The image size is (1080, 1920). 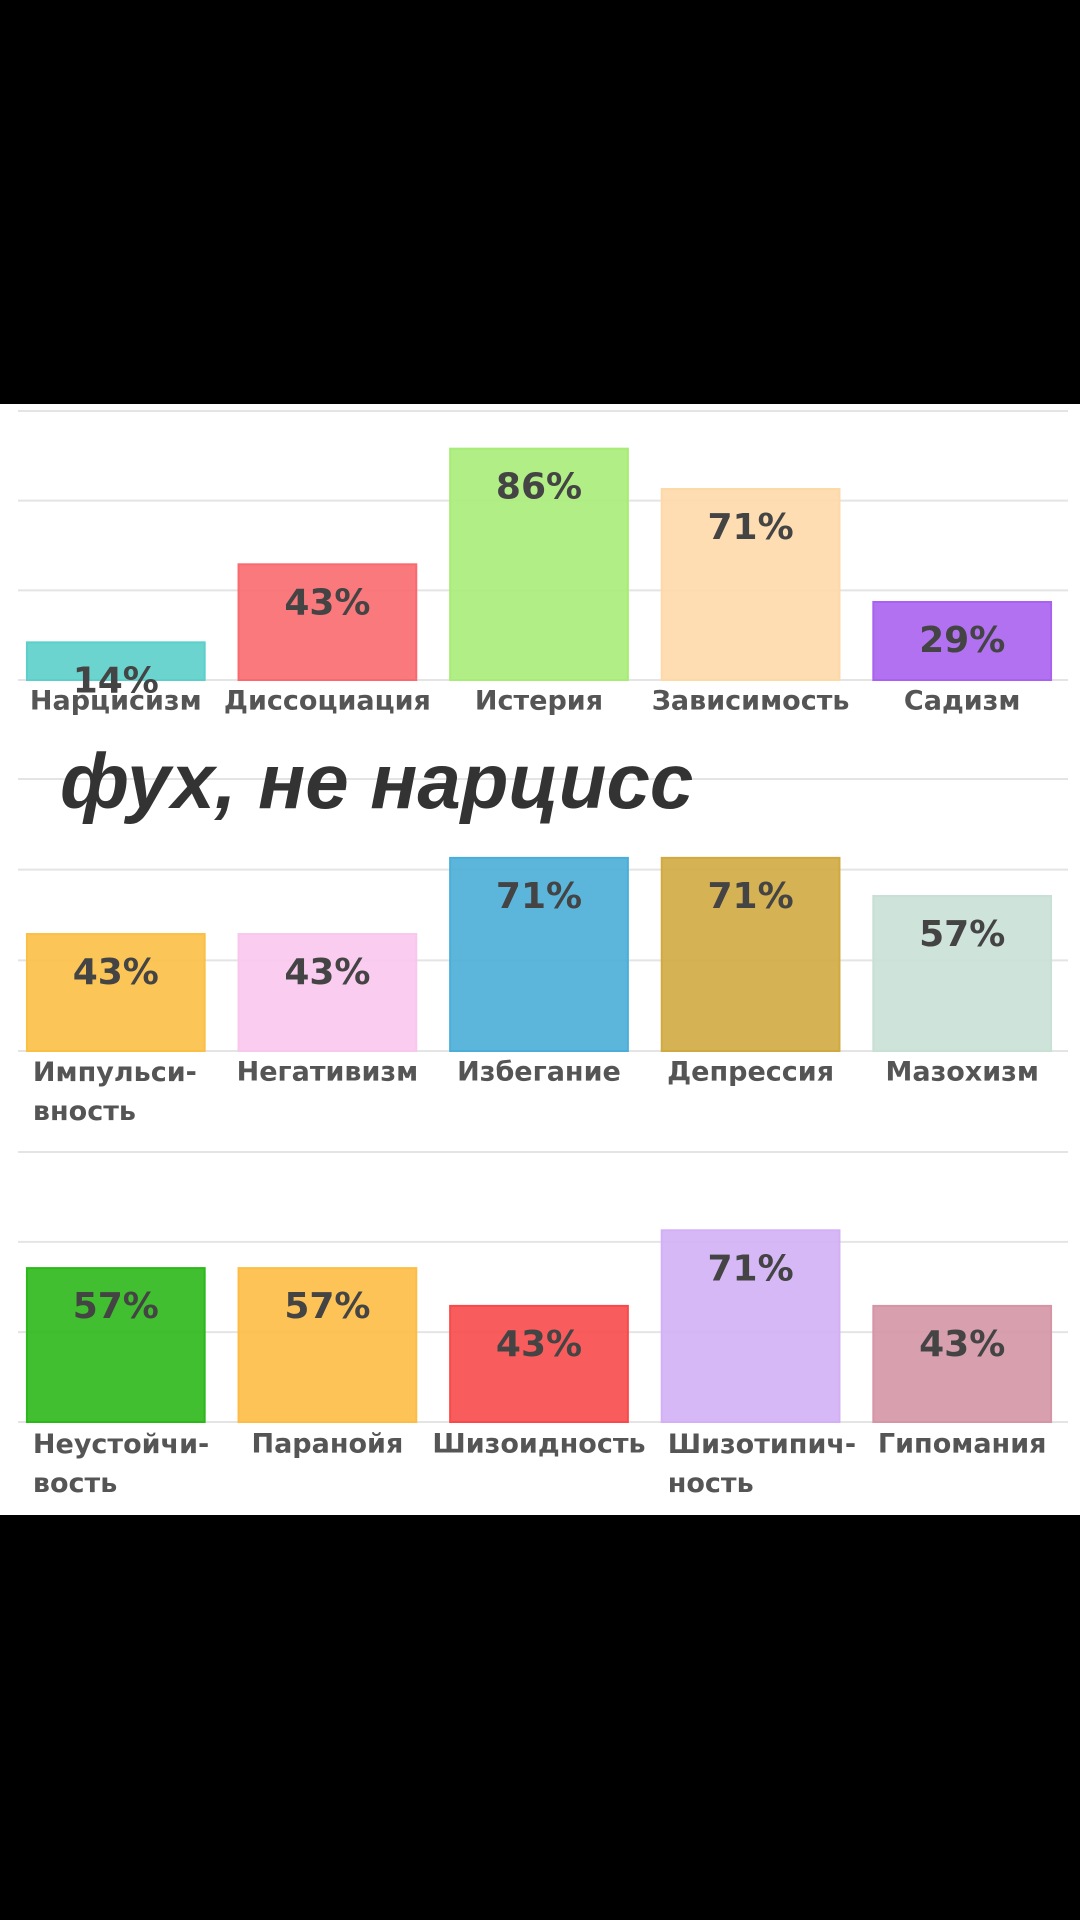 I want to click on x-tick-label: Нарцисизм, so click(x=116, y=701).